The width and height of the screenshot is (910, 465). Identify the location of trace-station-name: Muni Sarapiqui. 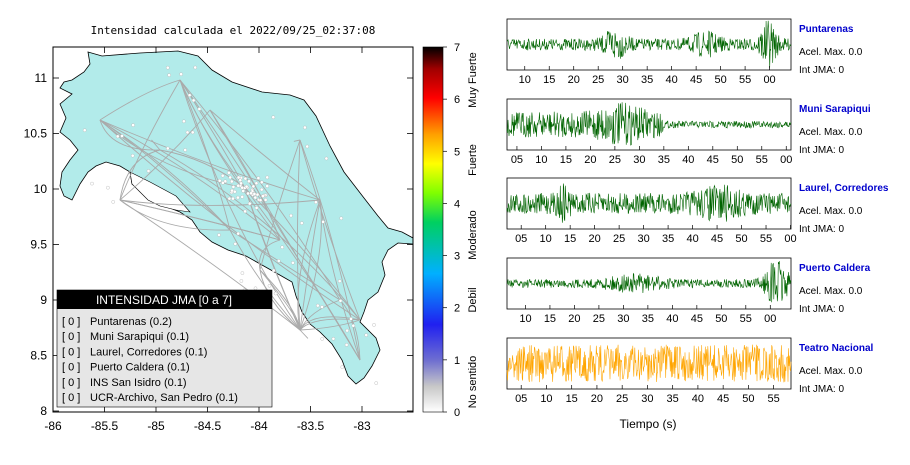
(835, 109).